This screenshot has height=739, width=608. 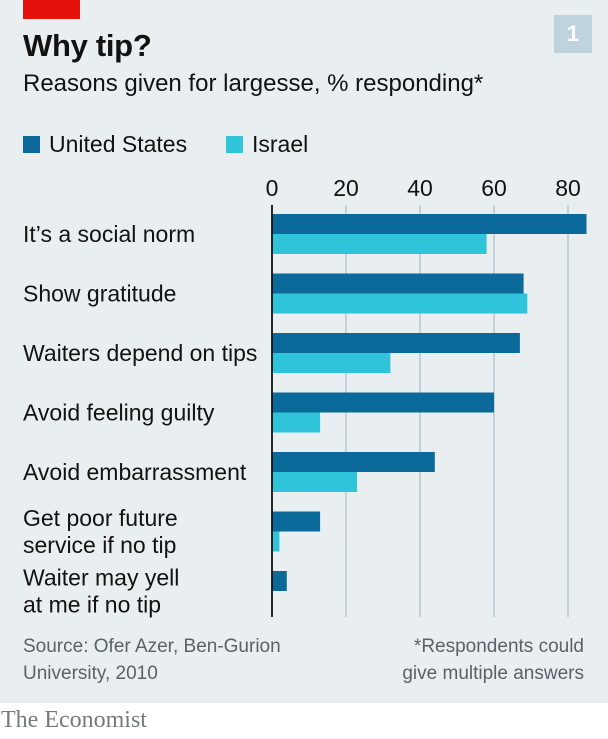 I want to click on legend-swatch-israel, so click(x=234, y=144).